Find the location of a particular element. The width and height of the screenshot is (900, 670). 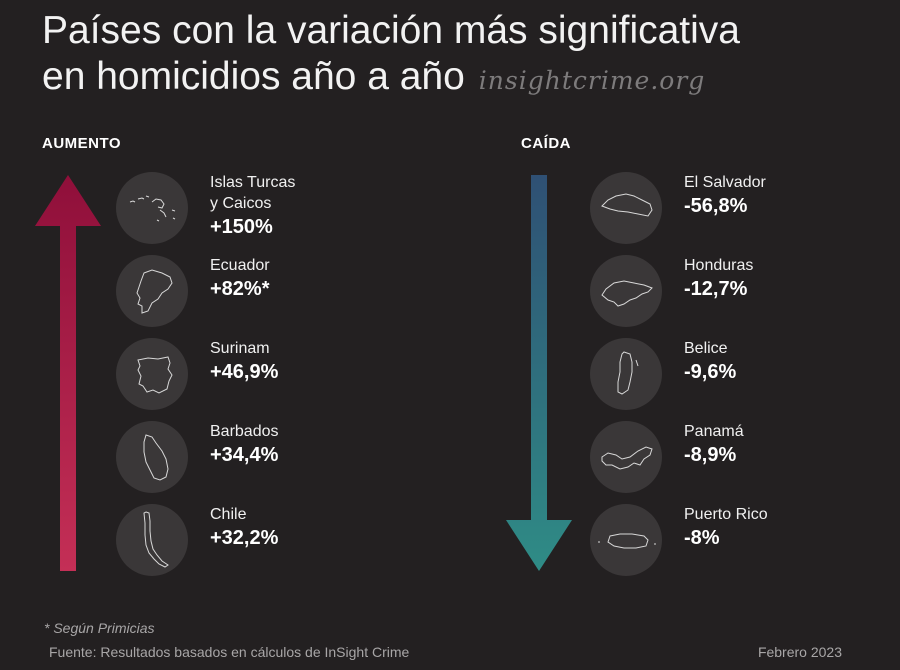

country-name: Panamá is located at coordinates (714, 431).